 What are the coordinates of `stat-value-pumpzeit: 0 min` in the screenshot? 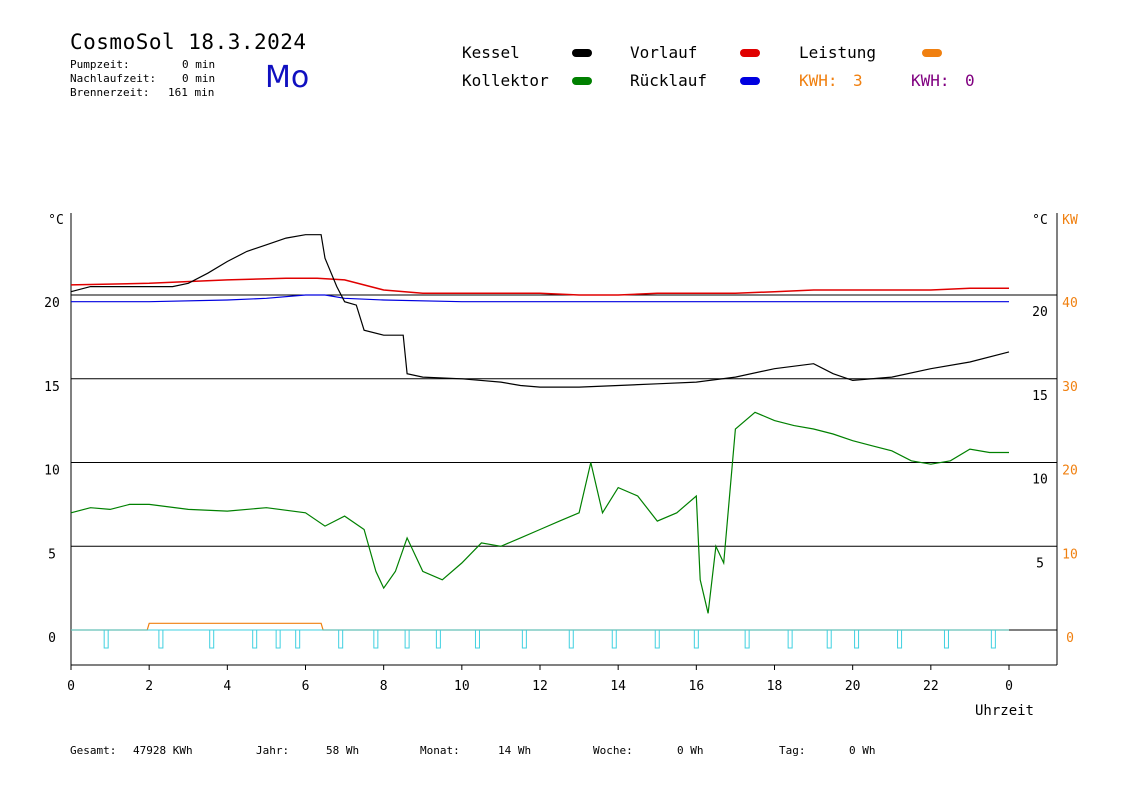 It's located at (199, 64).